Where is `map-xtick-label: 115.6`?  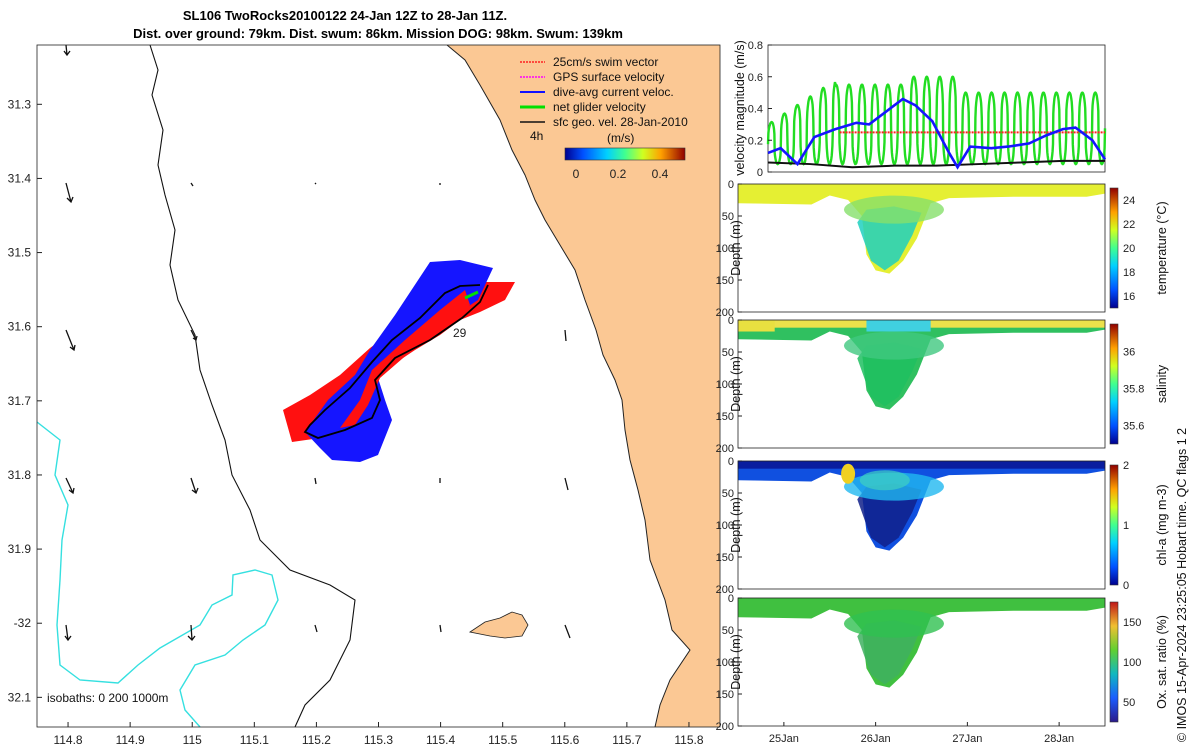 map-xtick-label: 115.6 is located at coordinates (564, 740).